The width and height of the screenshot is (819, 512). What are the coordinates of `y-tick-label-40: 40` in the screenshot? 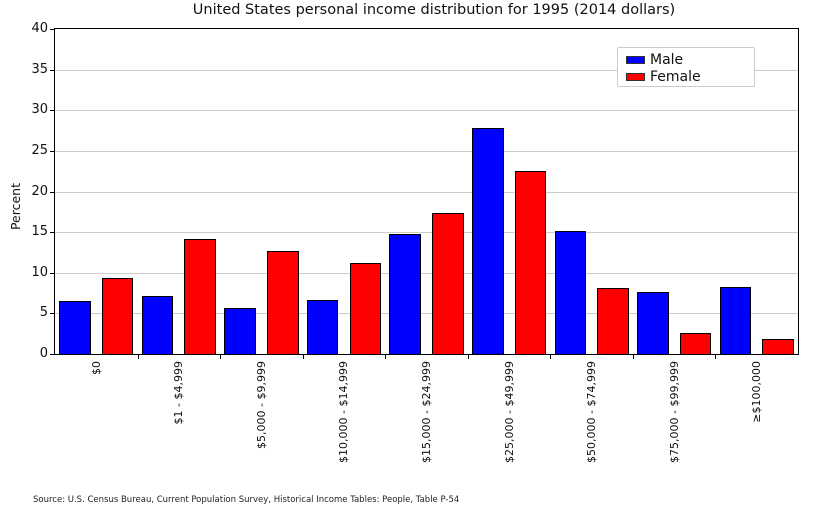 It's located at (39, 28).